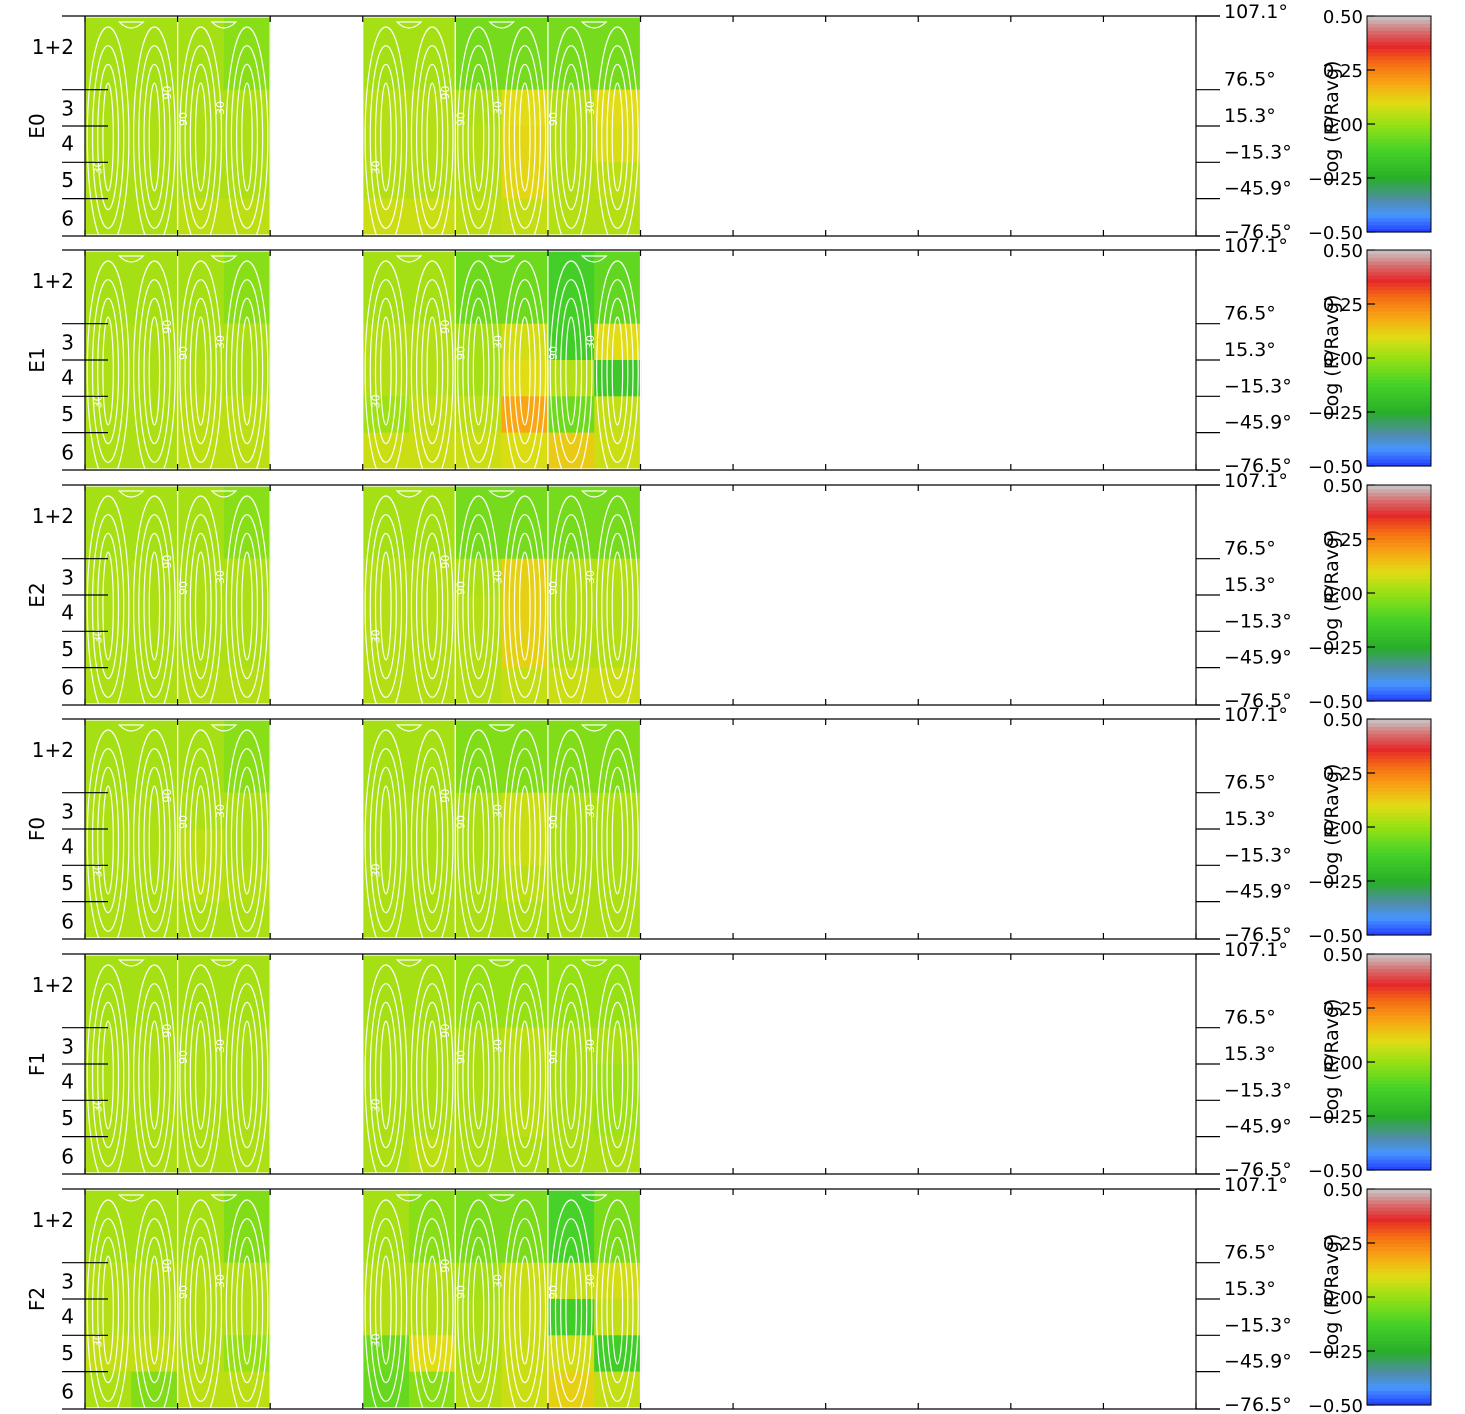 This screenshot has width=1465, height=1414. I want to click on row-label: 5, so click(67, 649).